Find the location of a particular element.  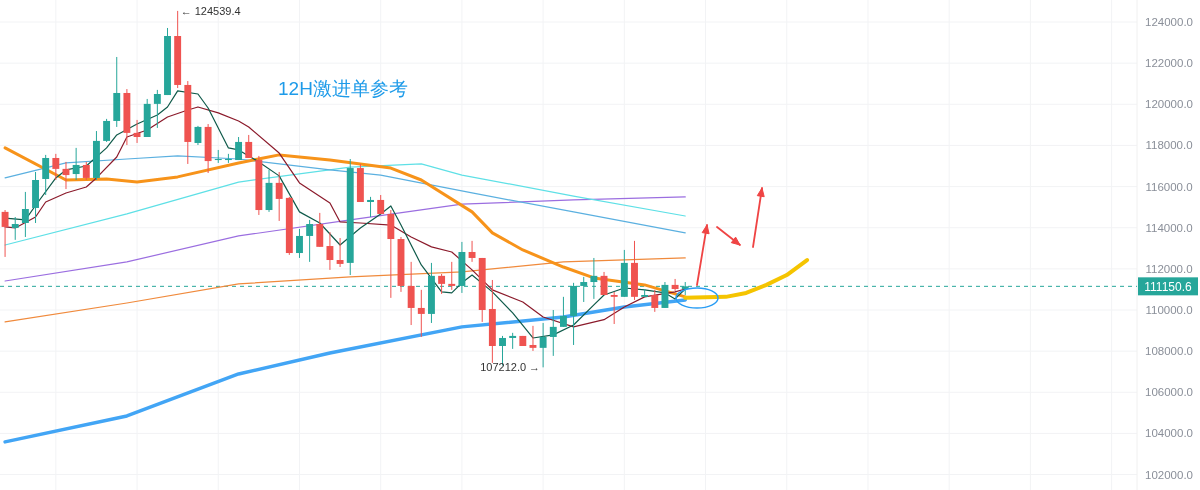

annotation: 107212.0 → is located at coordinates (510, 367).